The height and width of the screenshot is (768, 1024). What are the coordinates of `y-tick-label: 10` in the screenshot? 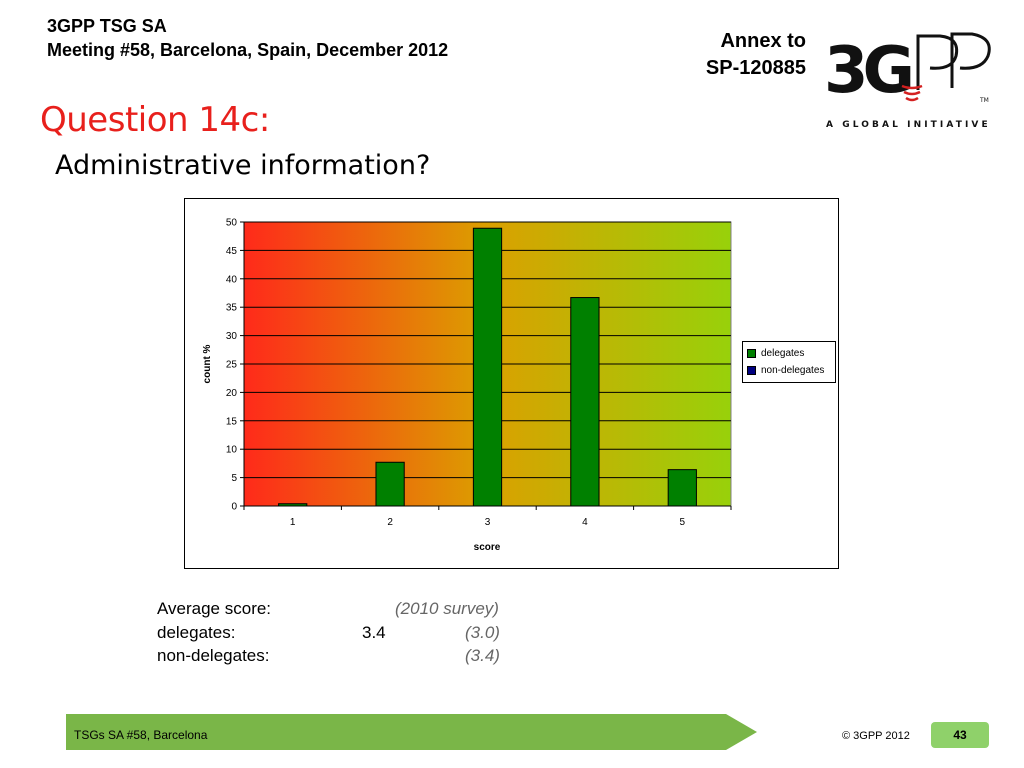 It's located at (232, 450).